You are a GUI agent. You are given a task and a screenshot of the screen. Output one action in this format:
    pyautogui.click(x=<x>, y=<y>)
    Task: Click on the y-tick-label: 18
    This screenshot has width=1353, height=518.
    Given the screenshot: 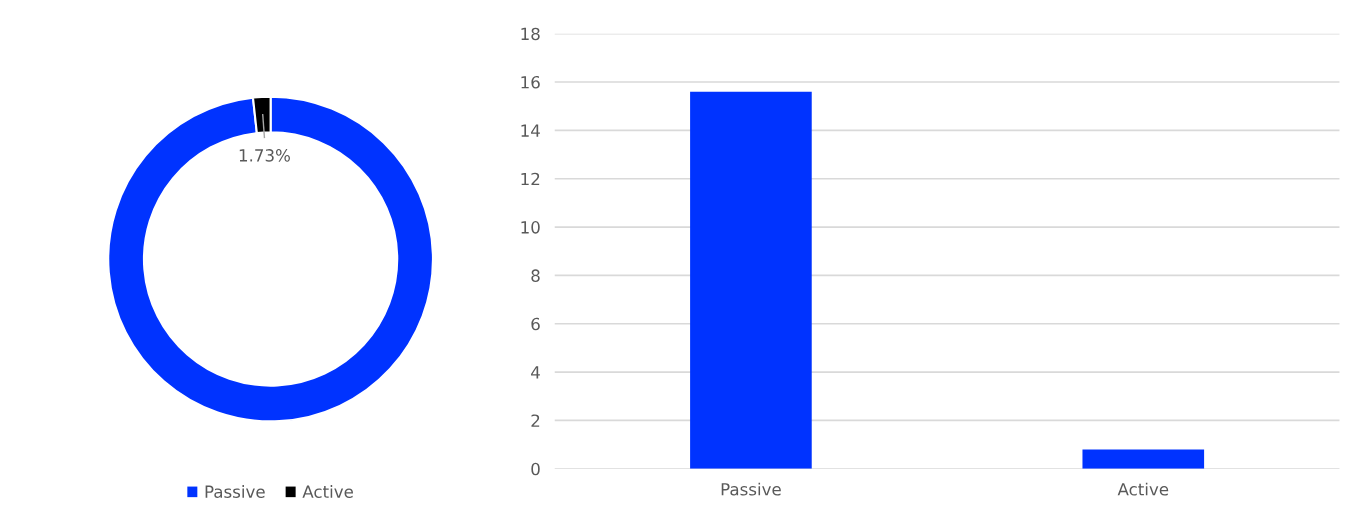 What is the action you would take?
    pyautogui.click(x=530, y=34)
    